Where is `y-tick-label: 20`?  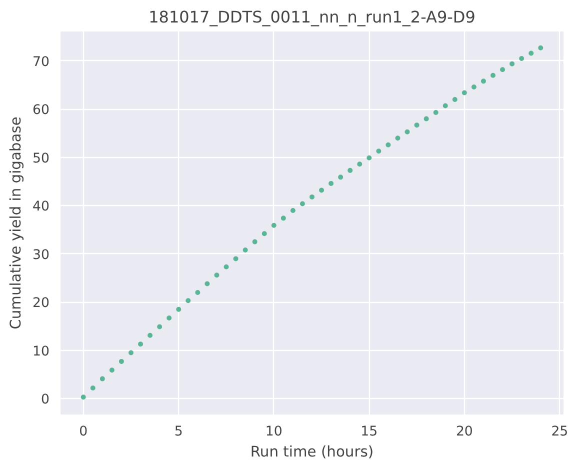
y-tick-label: 20 is located at coordinates (41, 304).